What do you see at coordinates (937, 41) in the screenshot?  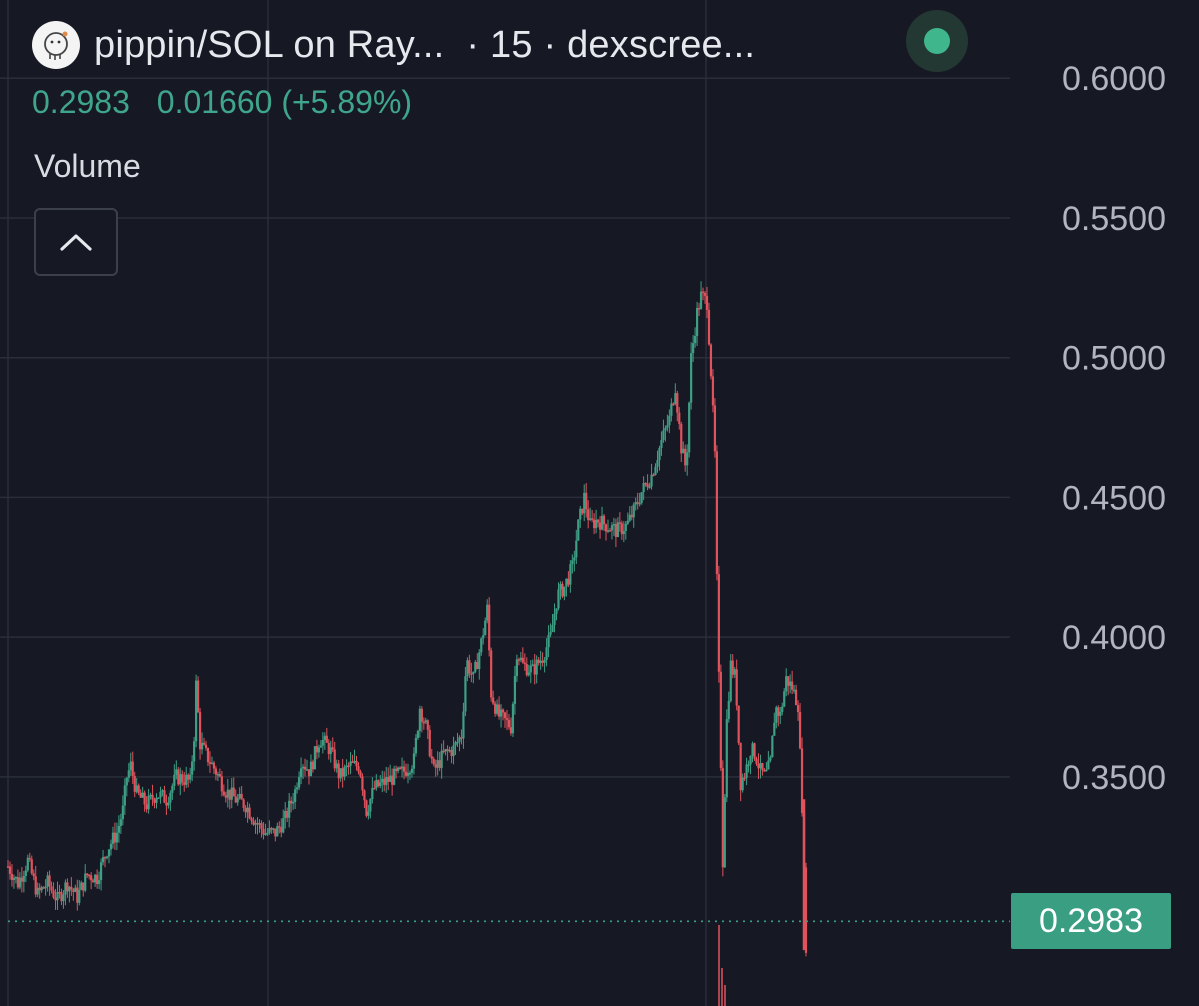 I see `live-status-dot-icon` at bounding box center [937, 41].